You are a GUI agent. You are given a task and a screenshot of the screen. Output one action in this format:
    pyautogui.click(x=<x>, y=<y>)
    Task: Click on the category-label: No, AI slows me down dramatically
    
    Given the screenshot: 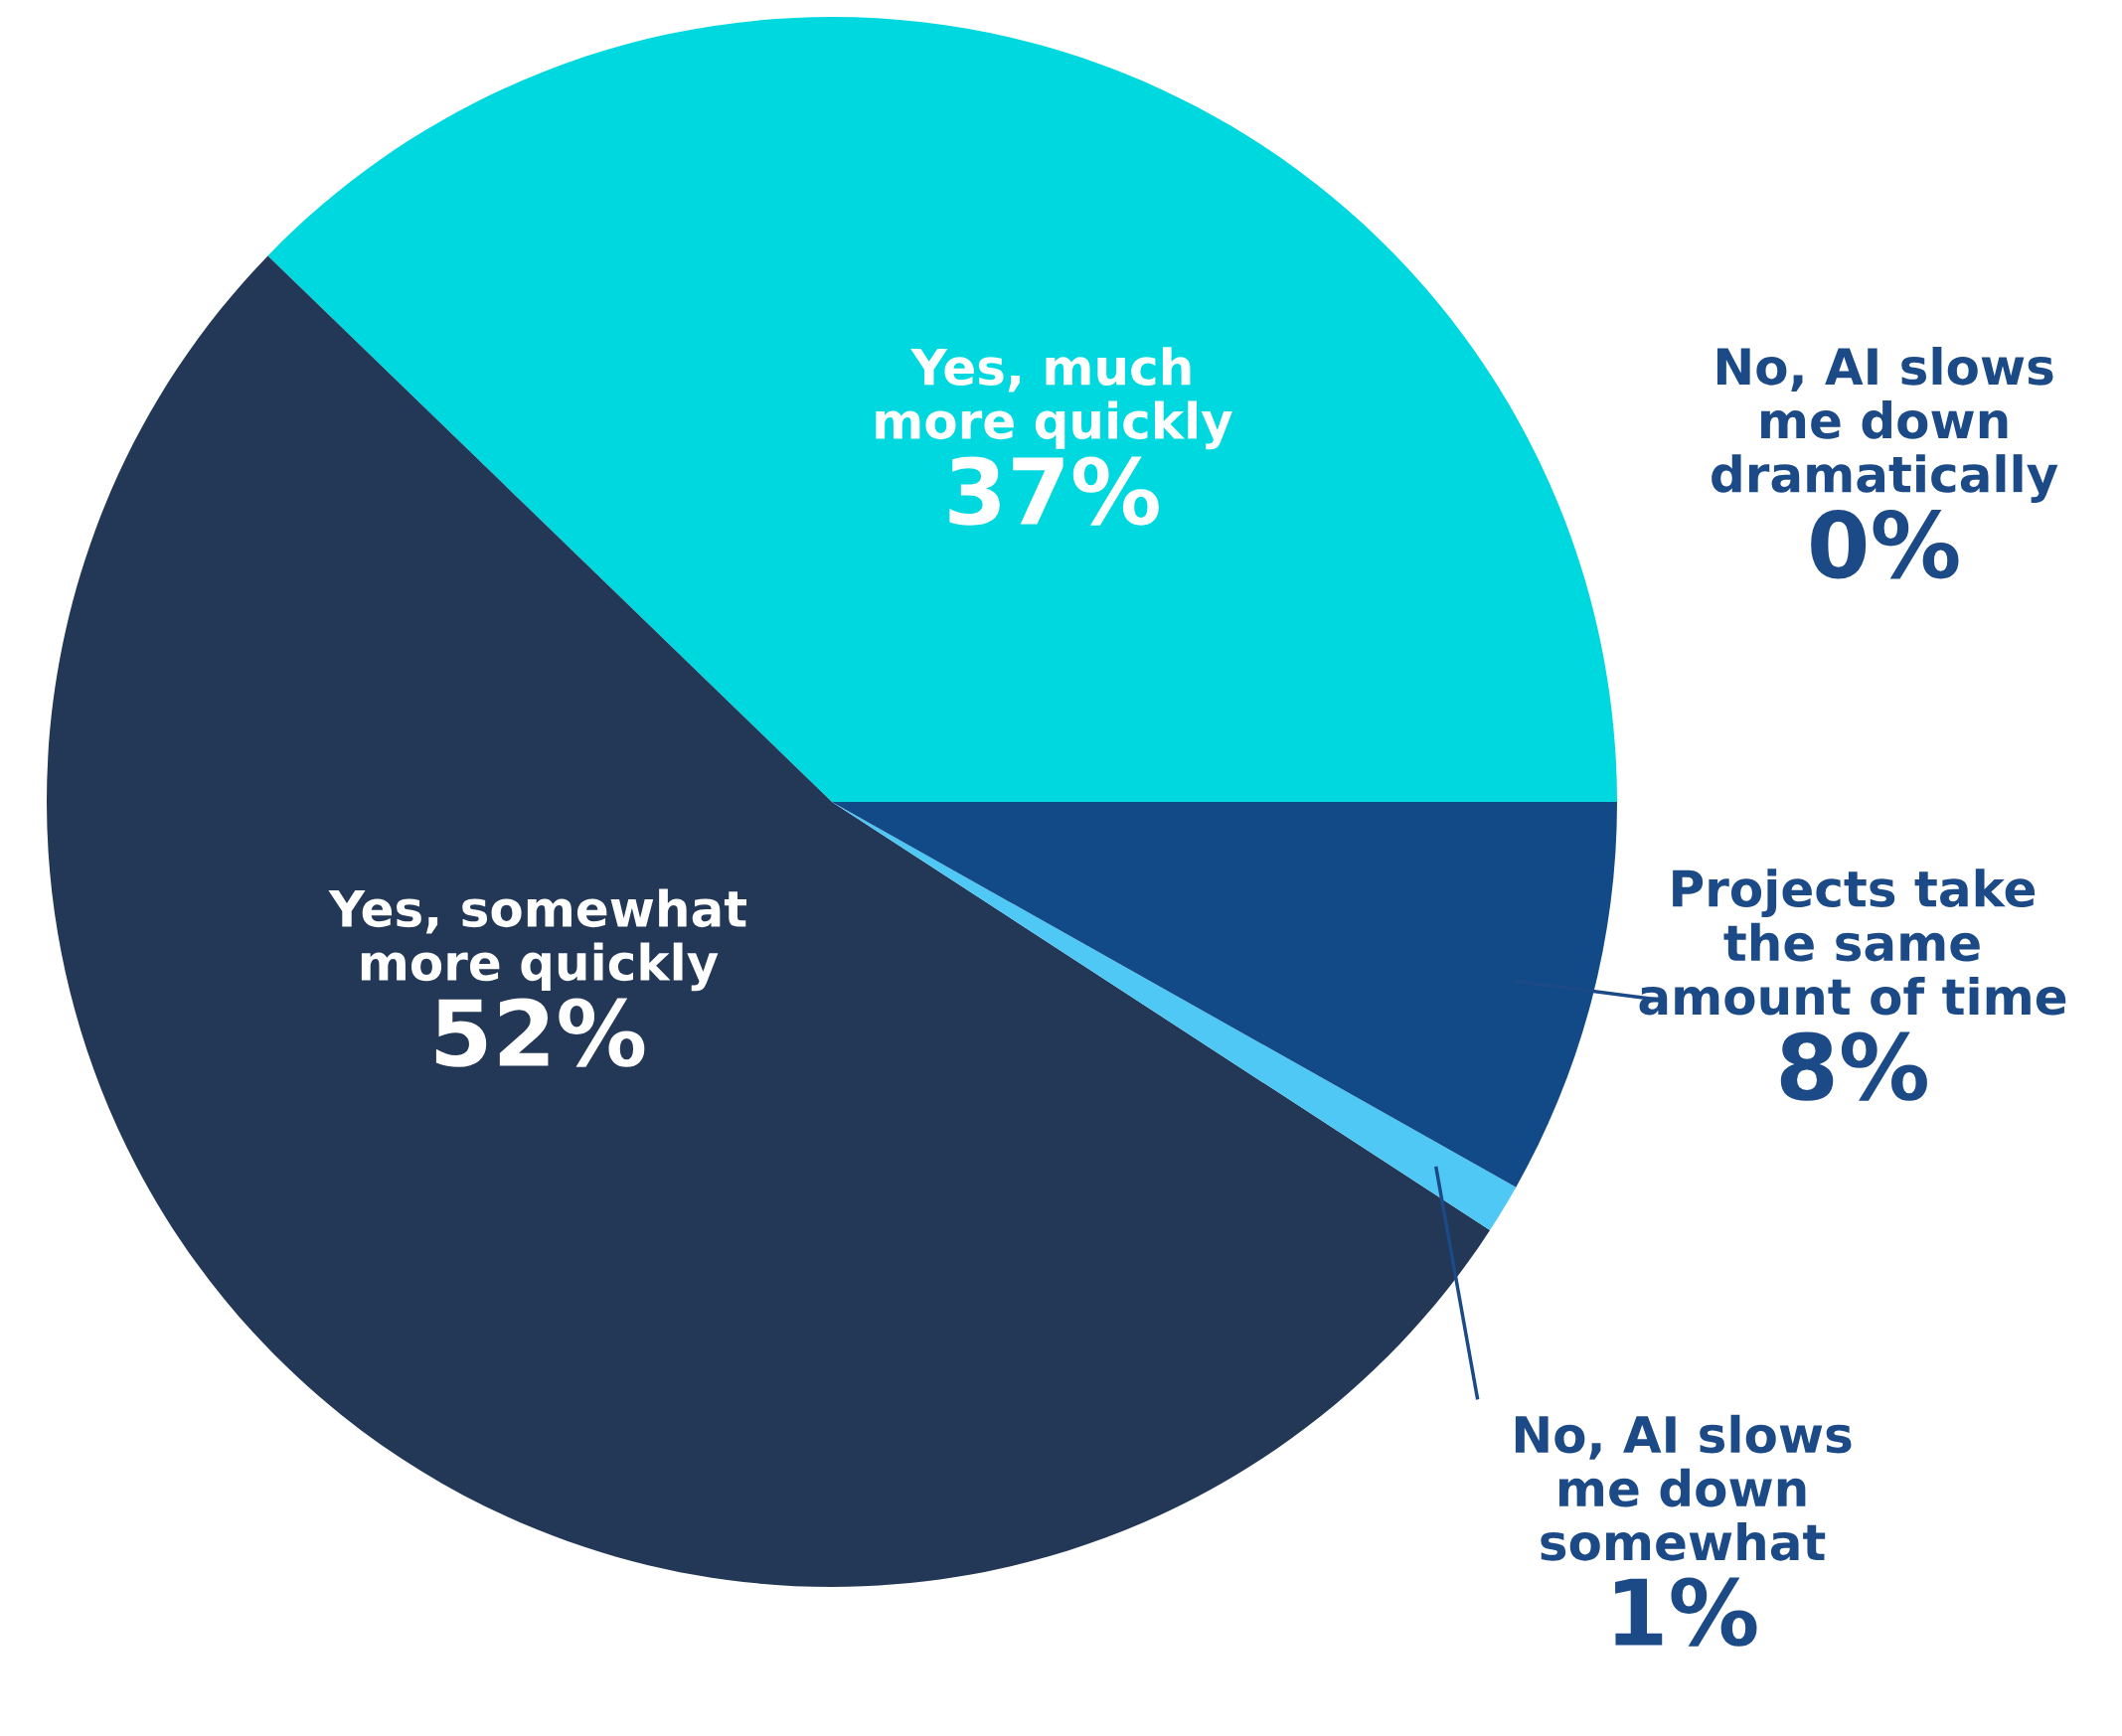 What is the action you would take?
    pyautogui.click(x=1885, y=424)
    